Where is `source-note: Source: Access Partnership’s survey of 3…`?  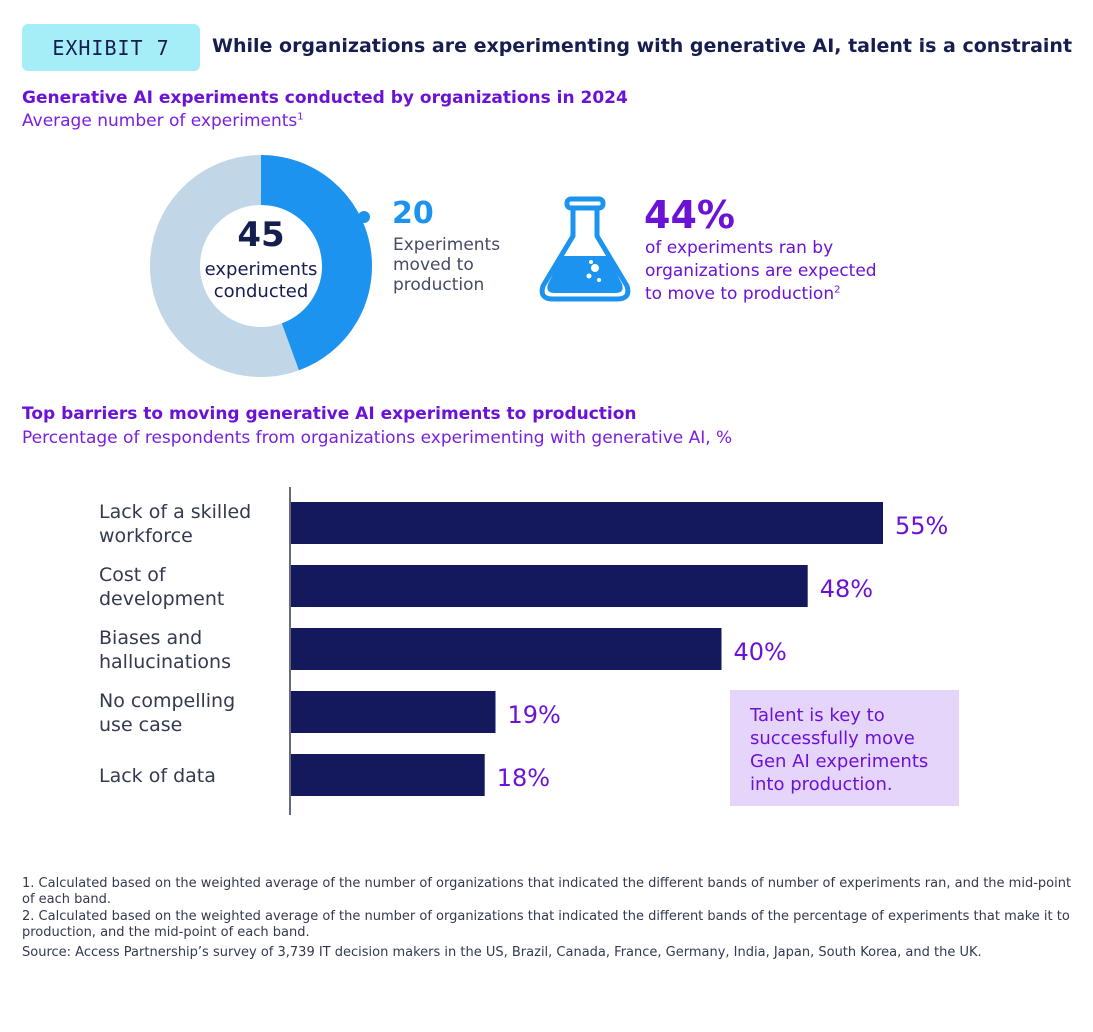 source-note: Source: Access Partnership’s survey of 3… is located at coordinates (502, 952).